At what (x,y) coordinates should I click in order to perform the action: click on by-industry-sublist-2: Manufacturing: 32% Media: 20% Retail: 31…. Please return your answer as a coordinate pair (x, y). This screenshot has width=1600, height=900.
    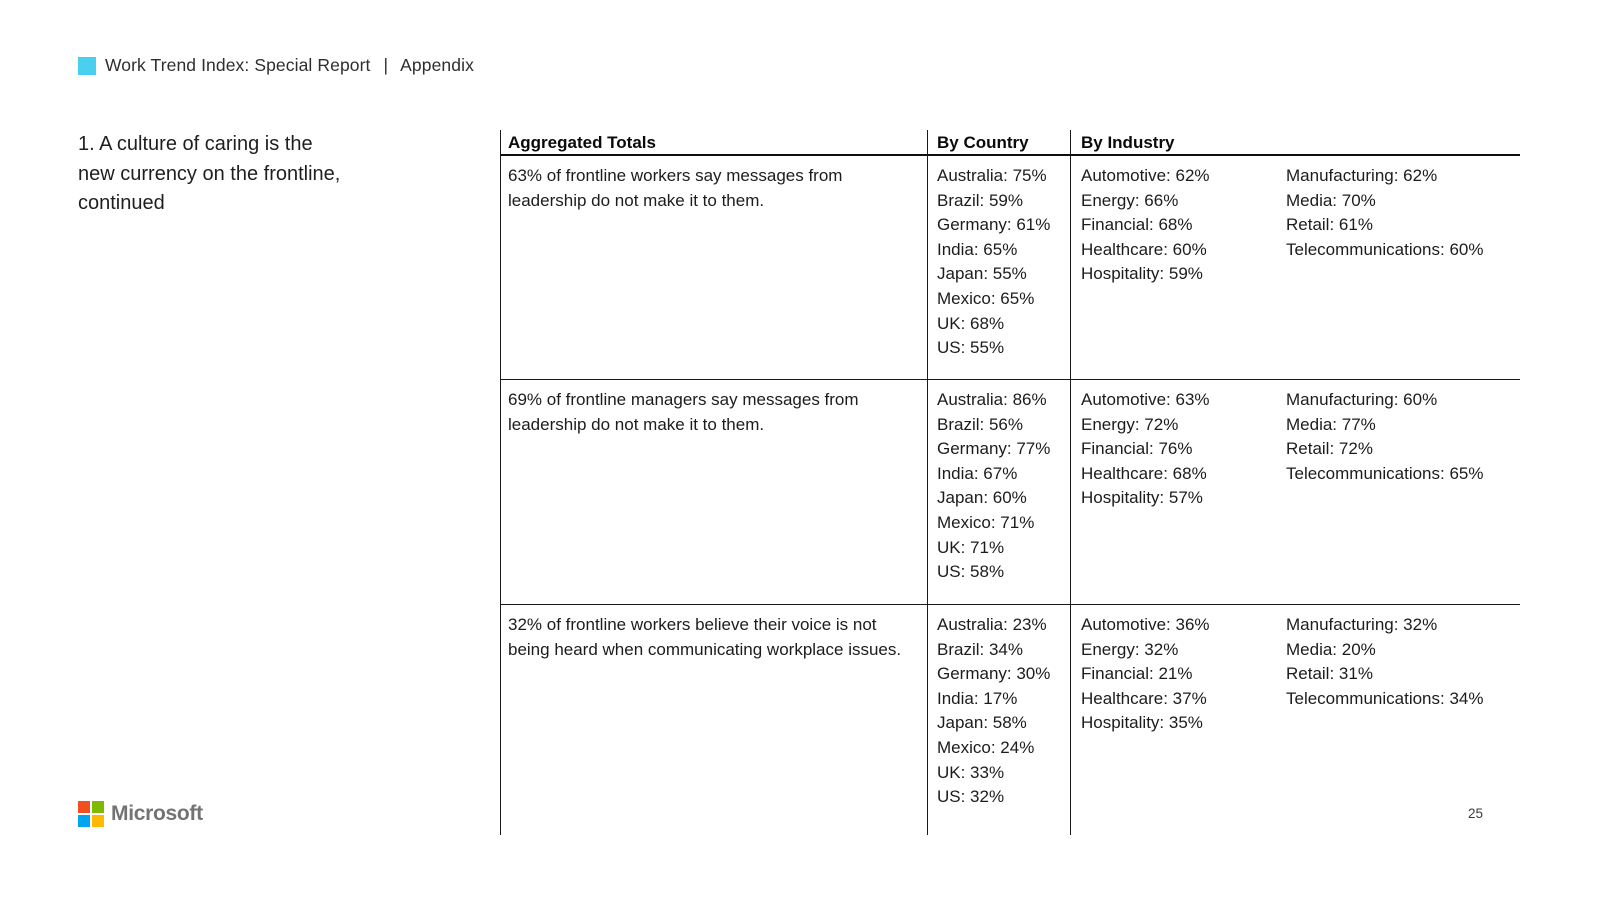
    Looking at the image, I should click on (1385, 661).